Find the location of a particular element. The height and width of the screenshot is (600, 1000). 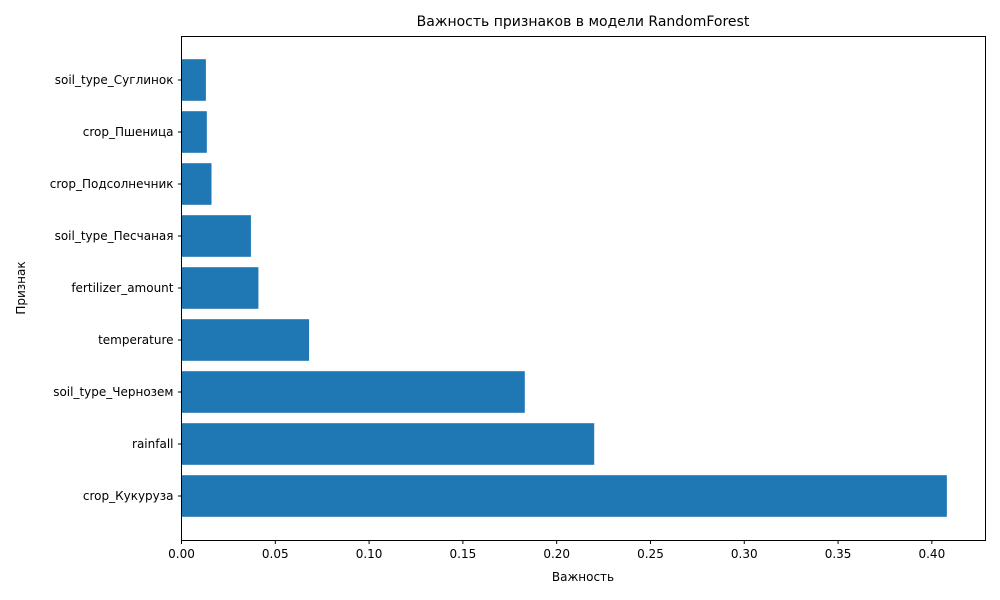

x-tick-label: 0.25 is located at coordinates (650, 554).